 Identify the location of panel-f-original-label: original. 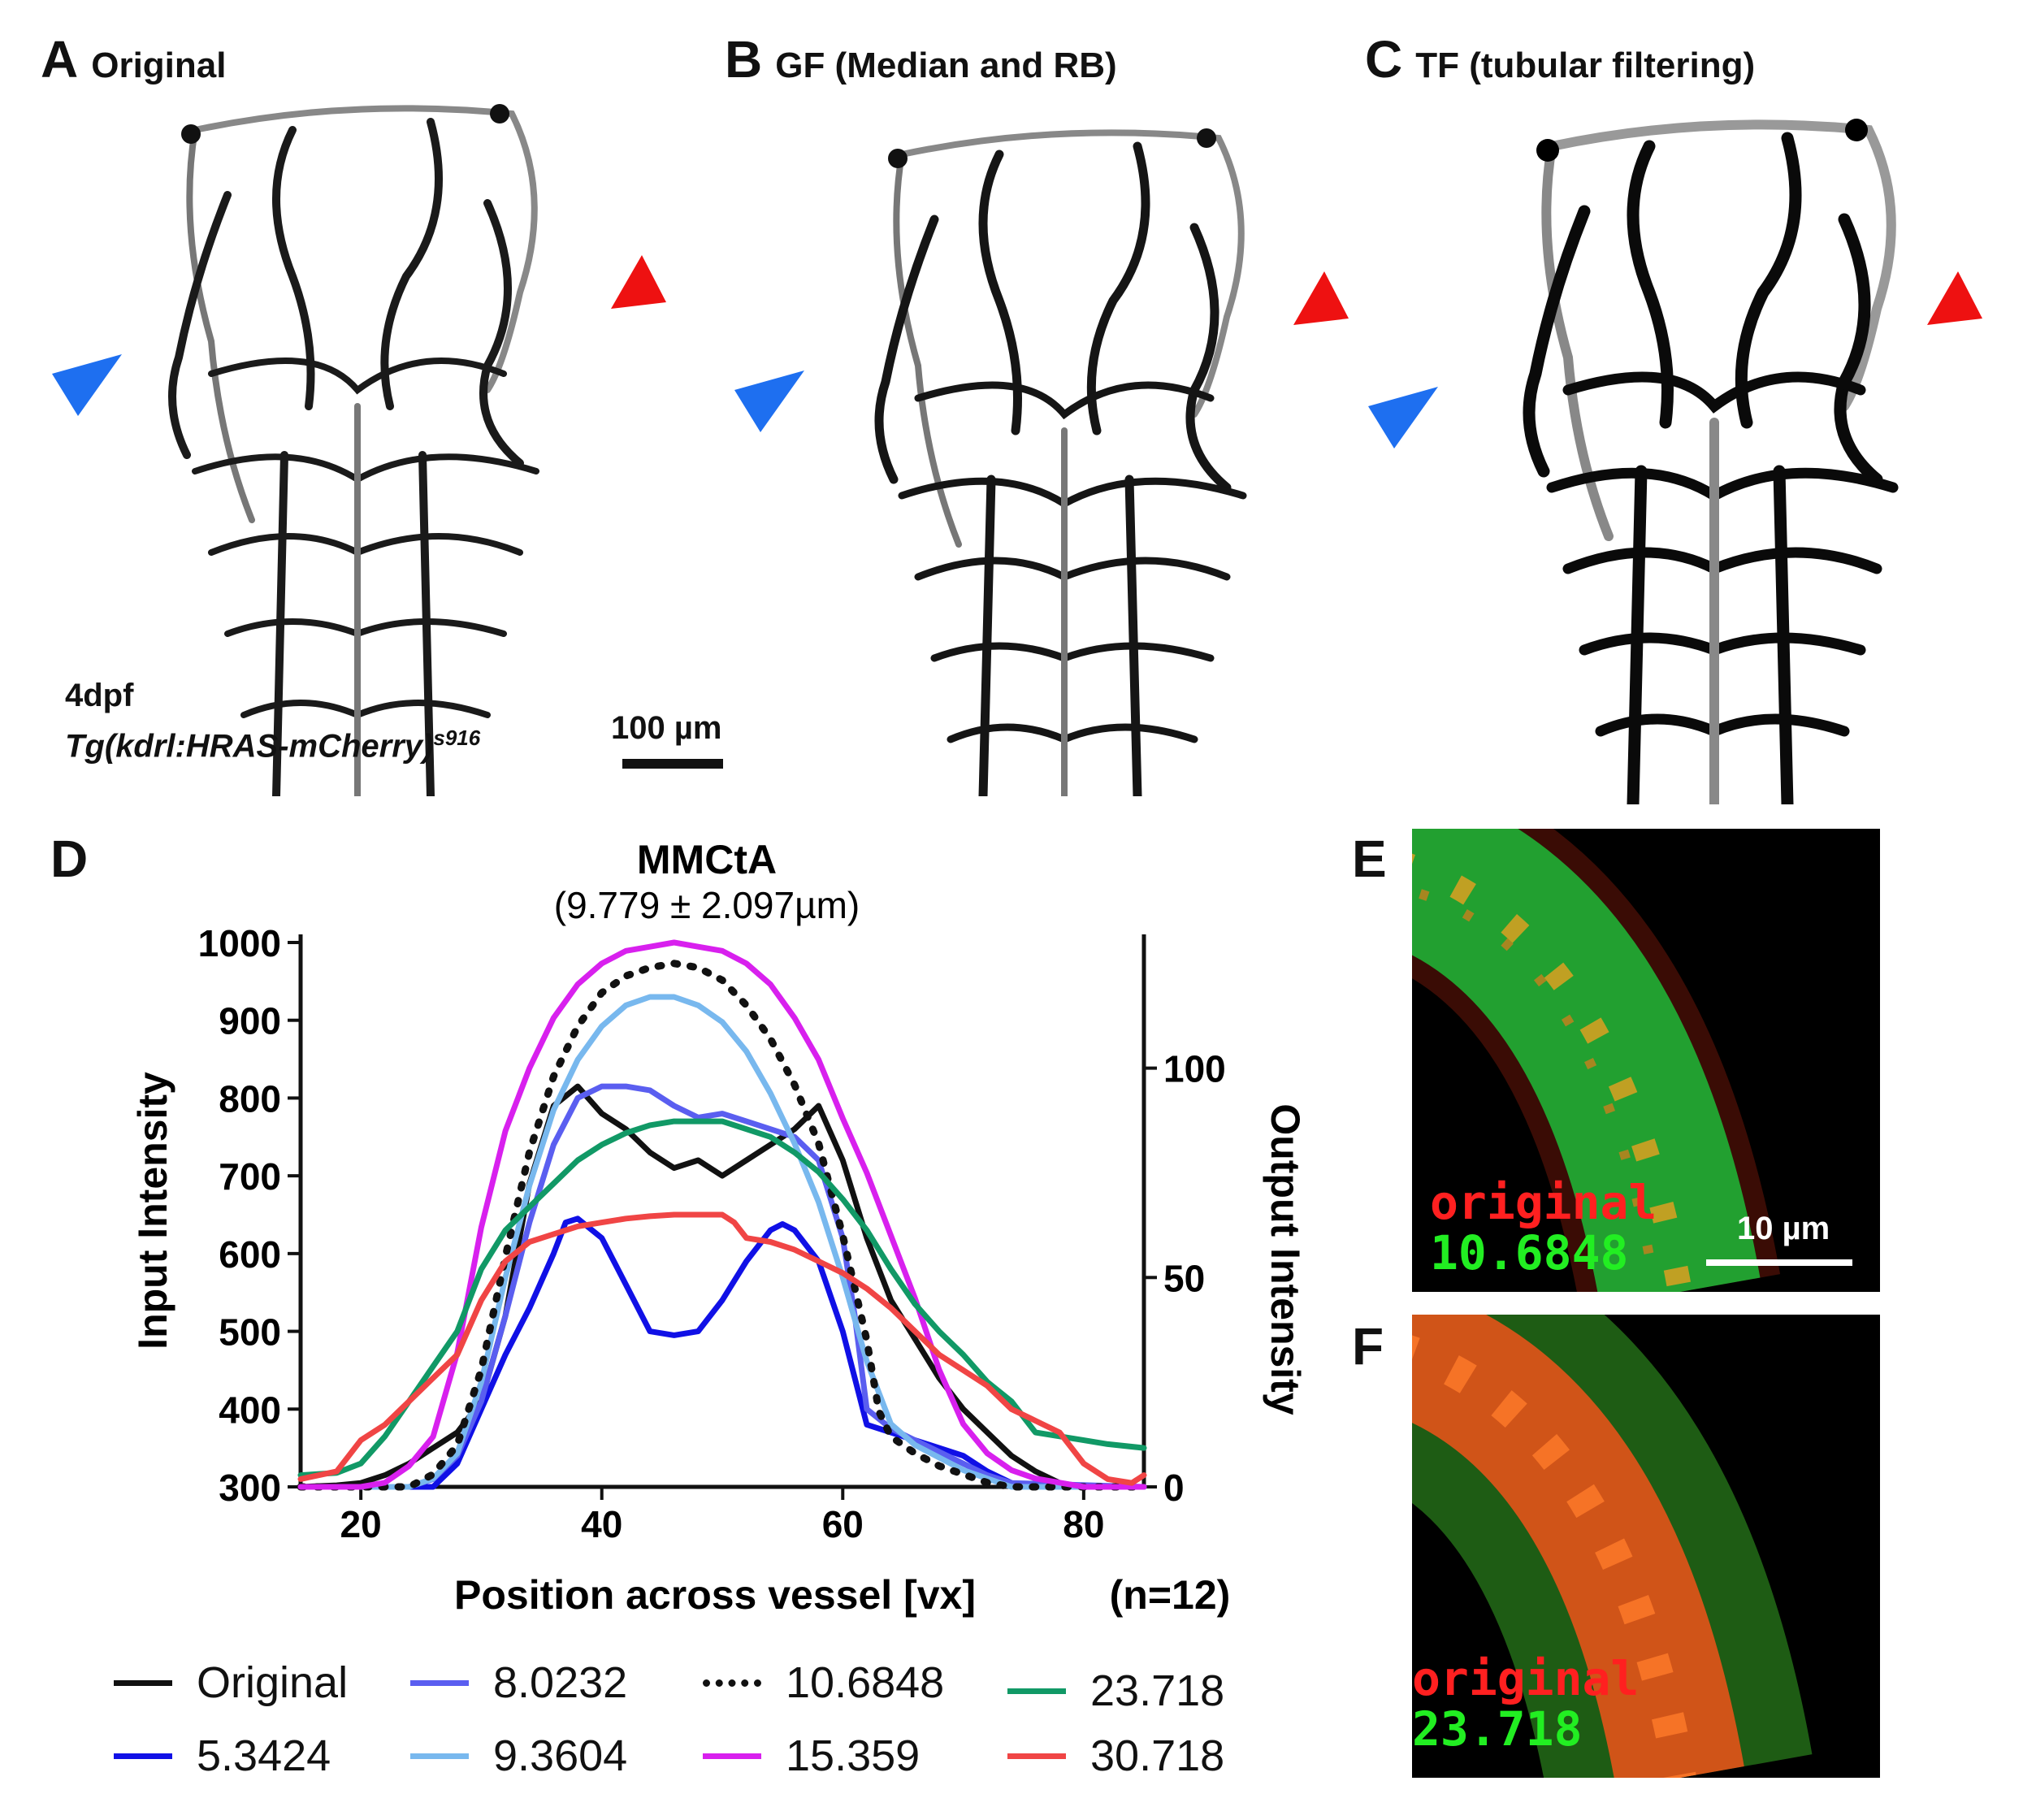
(1526, 1678).